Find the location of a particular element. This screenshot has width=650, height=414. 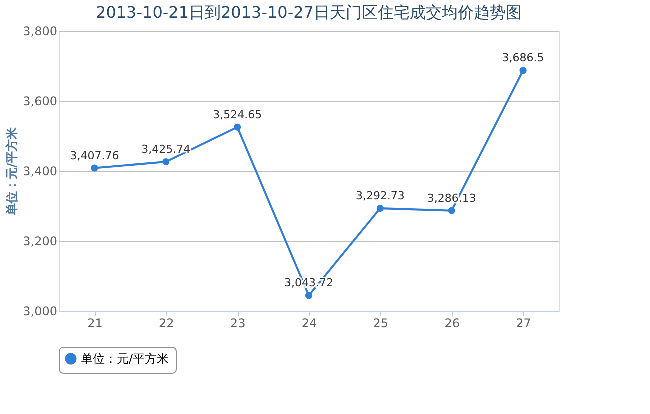

y-tick-label: 3,000 is located at coordinates (40, 311).